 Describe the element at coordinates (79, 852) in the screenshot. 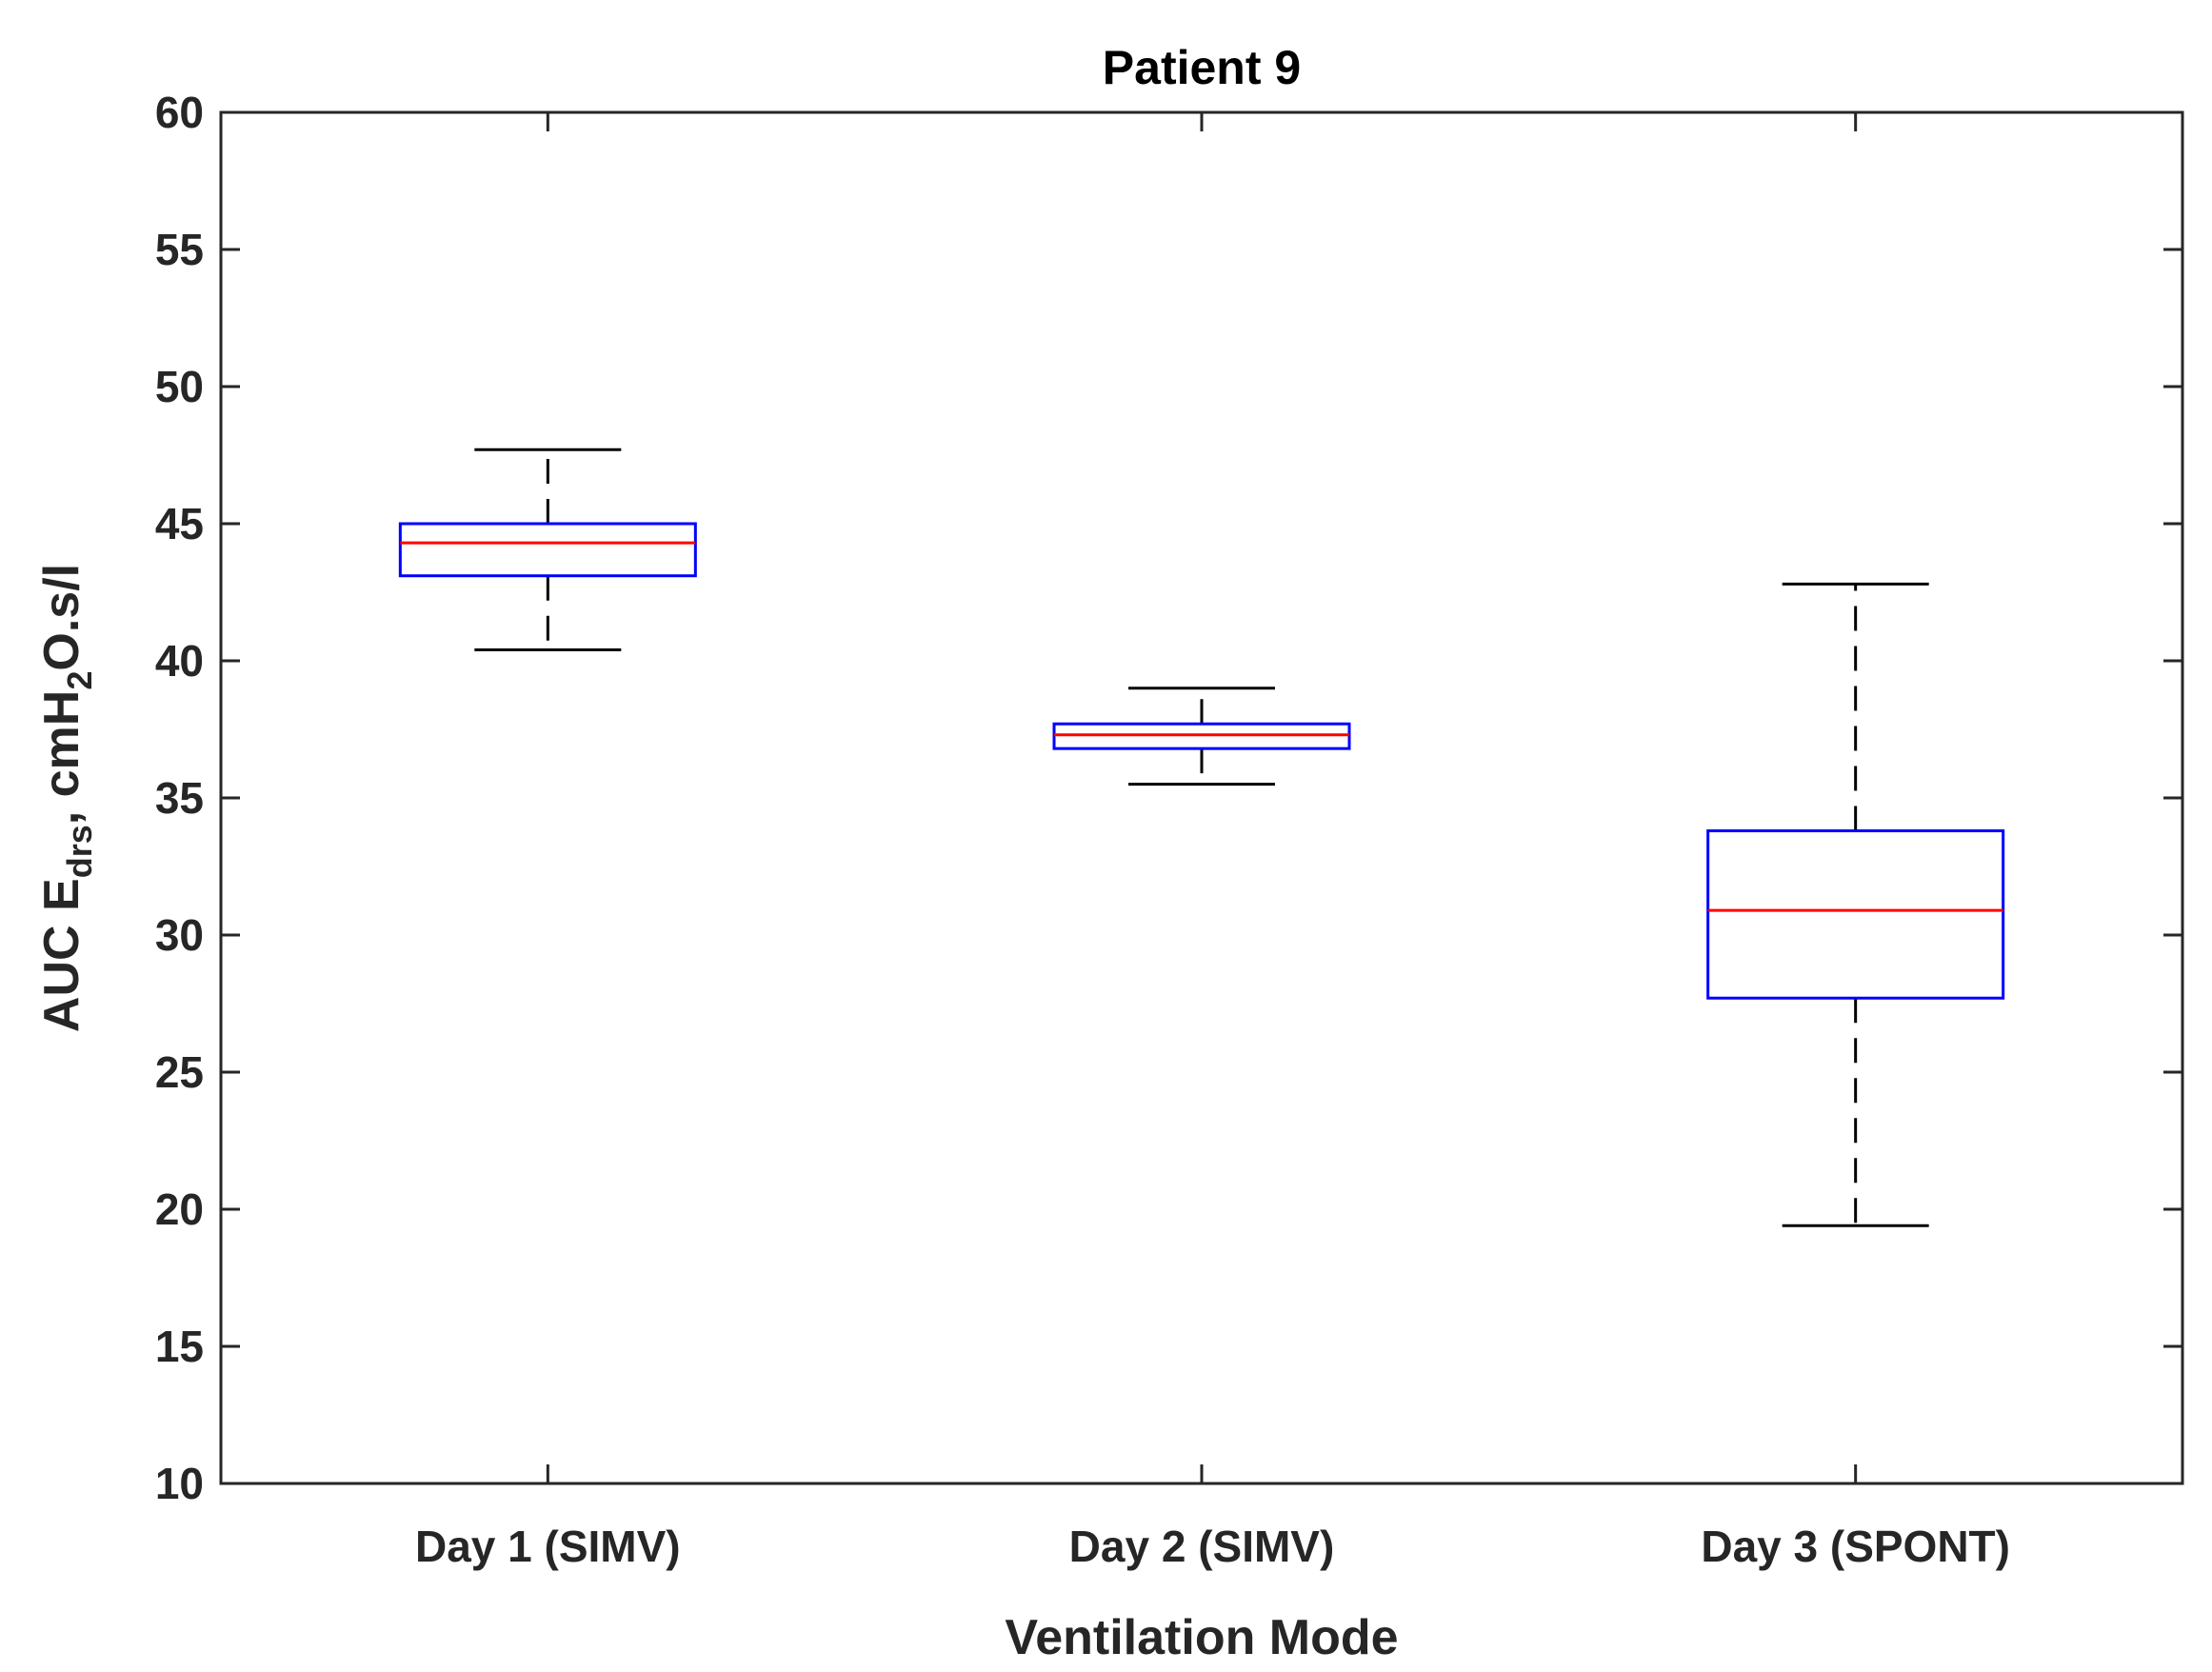

I see `y-axis-title-sub-drs: drs` at that location.